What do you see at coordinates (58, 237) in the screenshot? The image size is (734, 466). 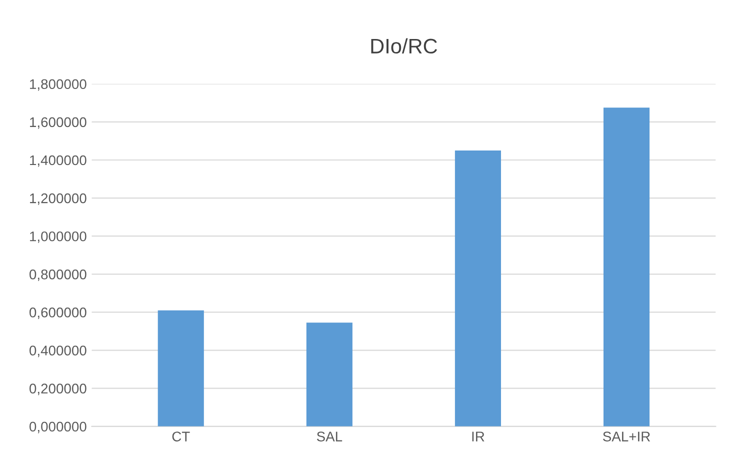 I see `y-tick-label: 1,000000` at bounding box center [58, 237].